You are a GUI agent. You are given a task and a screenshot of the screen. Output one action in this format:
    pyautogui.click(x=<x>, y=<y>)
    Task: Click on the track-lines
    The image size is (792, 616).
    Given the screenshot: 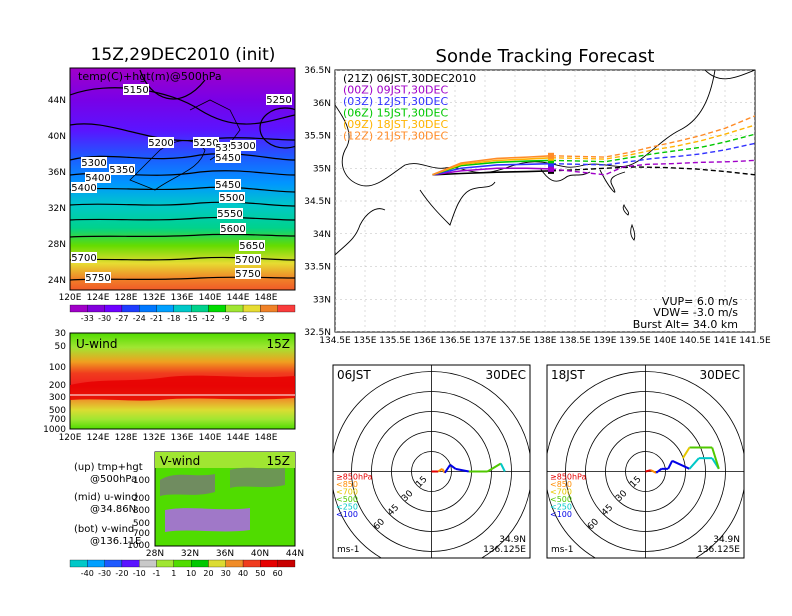 What is the action you would take?
    pyautogui.click(x=593, y=145)
    